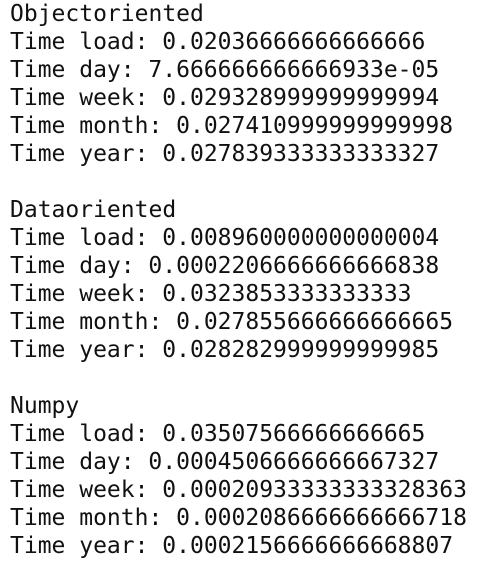 This screenshot has height=562, width=502. I want to click on timing-value: 0.03507566666666665, so click(294, 434).